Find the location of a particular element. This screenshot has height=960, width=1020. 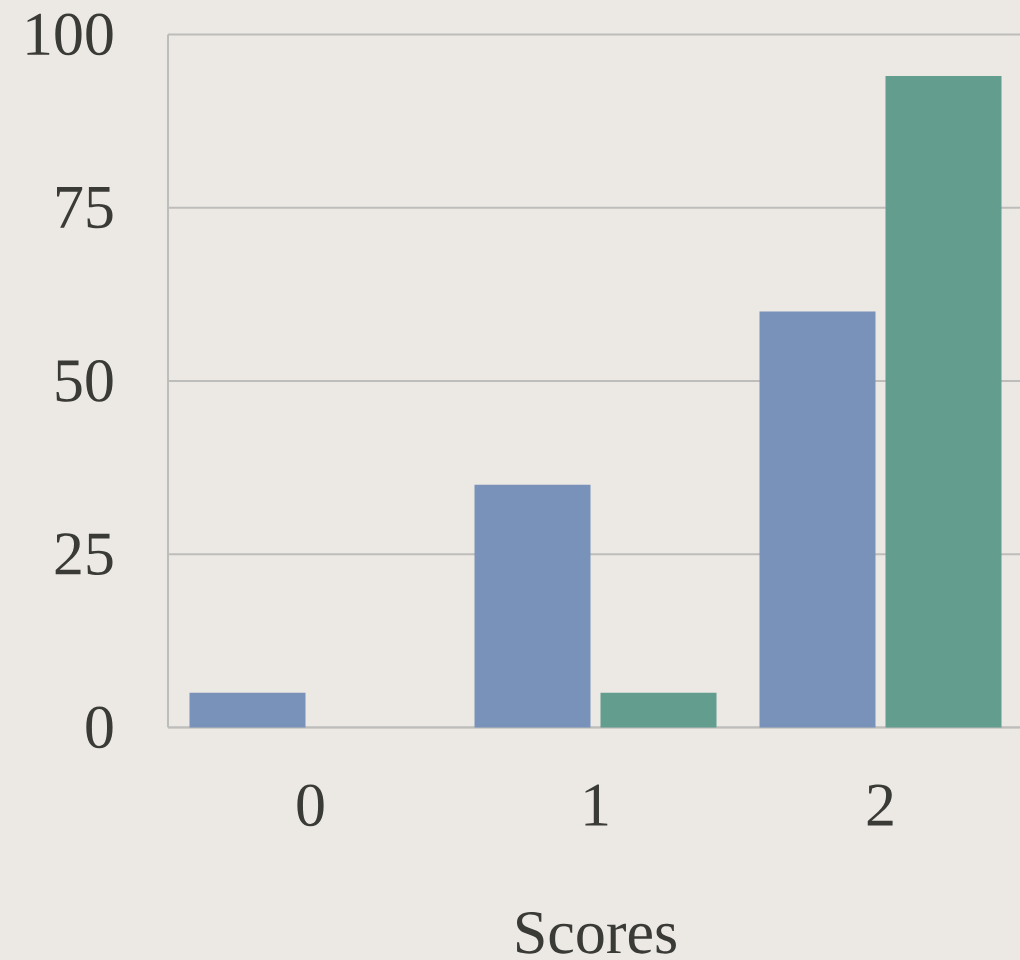

x-tick-label: 1 is located at coordinates (596, 805).